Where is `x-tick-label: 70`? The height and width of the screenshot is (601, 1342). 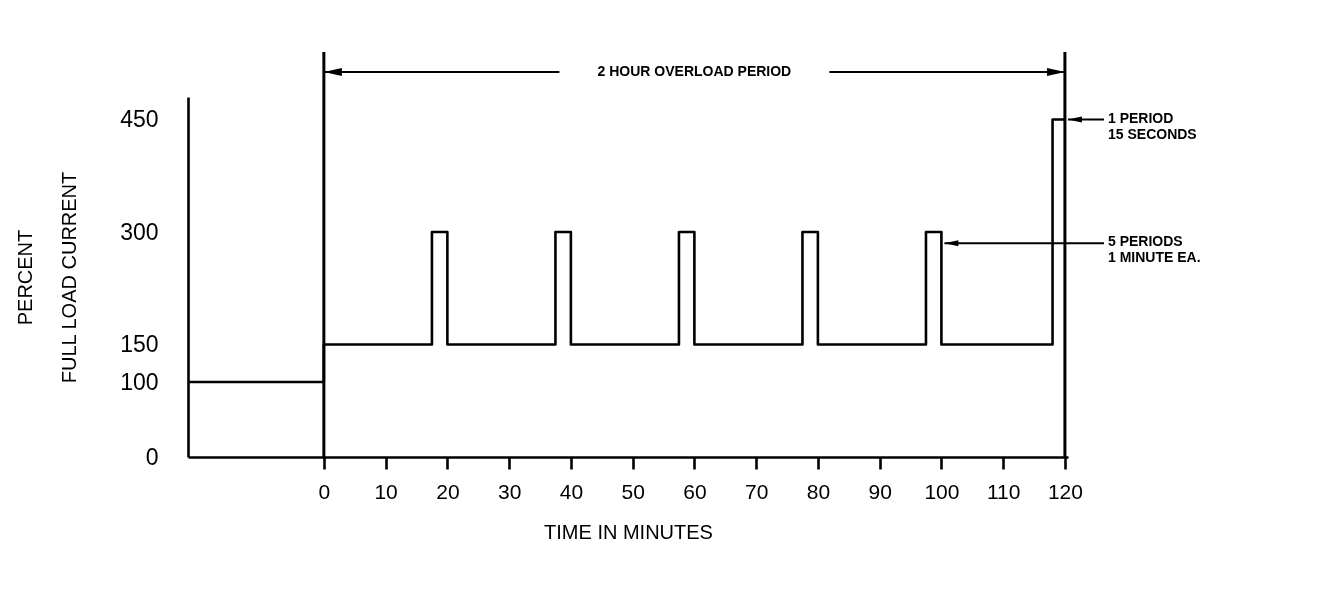 x-tick-label: 70 is located at coordinates (756, 491).